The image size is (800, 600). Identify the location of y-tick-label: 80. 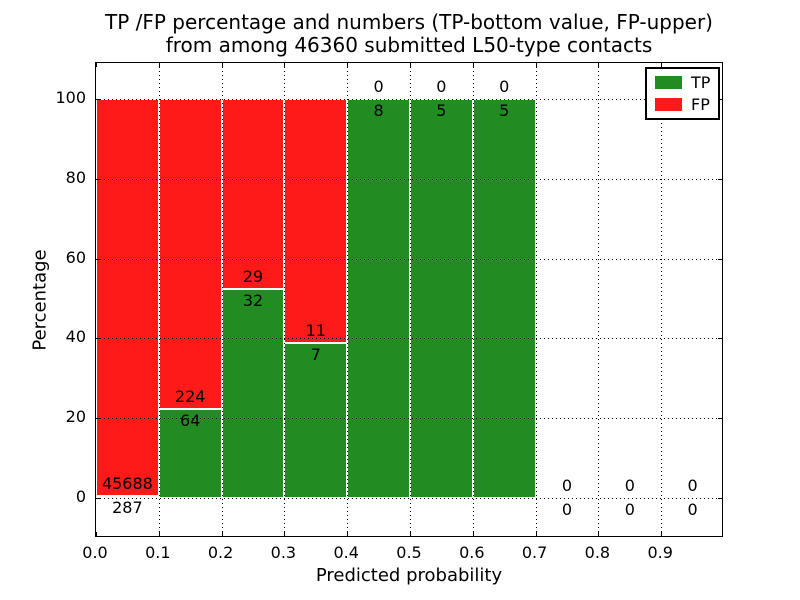
(75, 177).